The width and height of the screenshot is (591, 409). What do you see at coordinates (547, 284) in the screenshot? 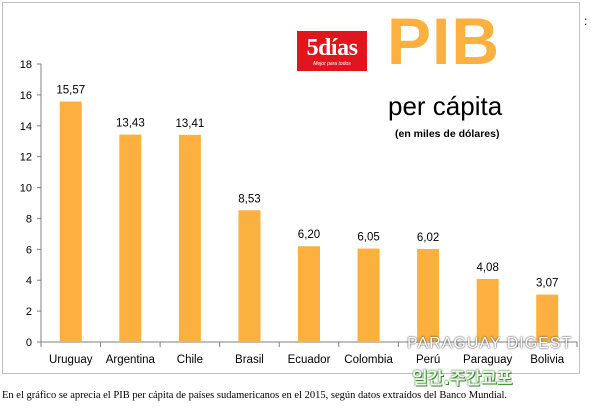
I see `data-label-bolivia: 3,07` at bounding box center [547, 284].